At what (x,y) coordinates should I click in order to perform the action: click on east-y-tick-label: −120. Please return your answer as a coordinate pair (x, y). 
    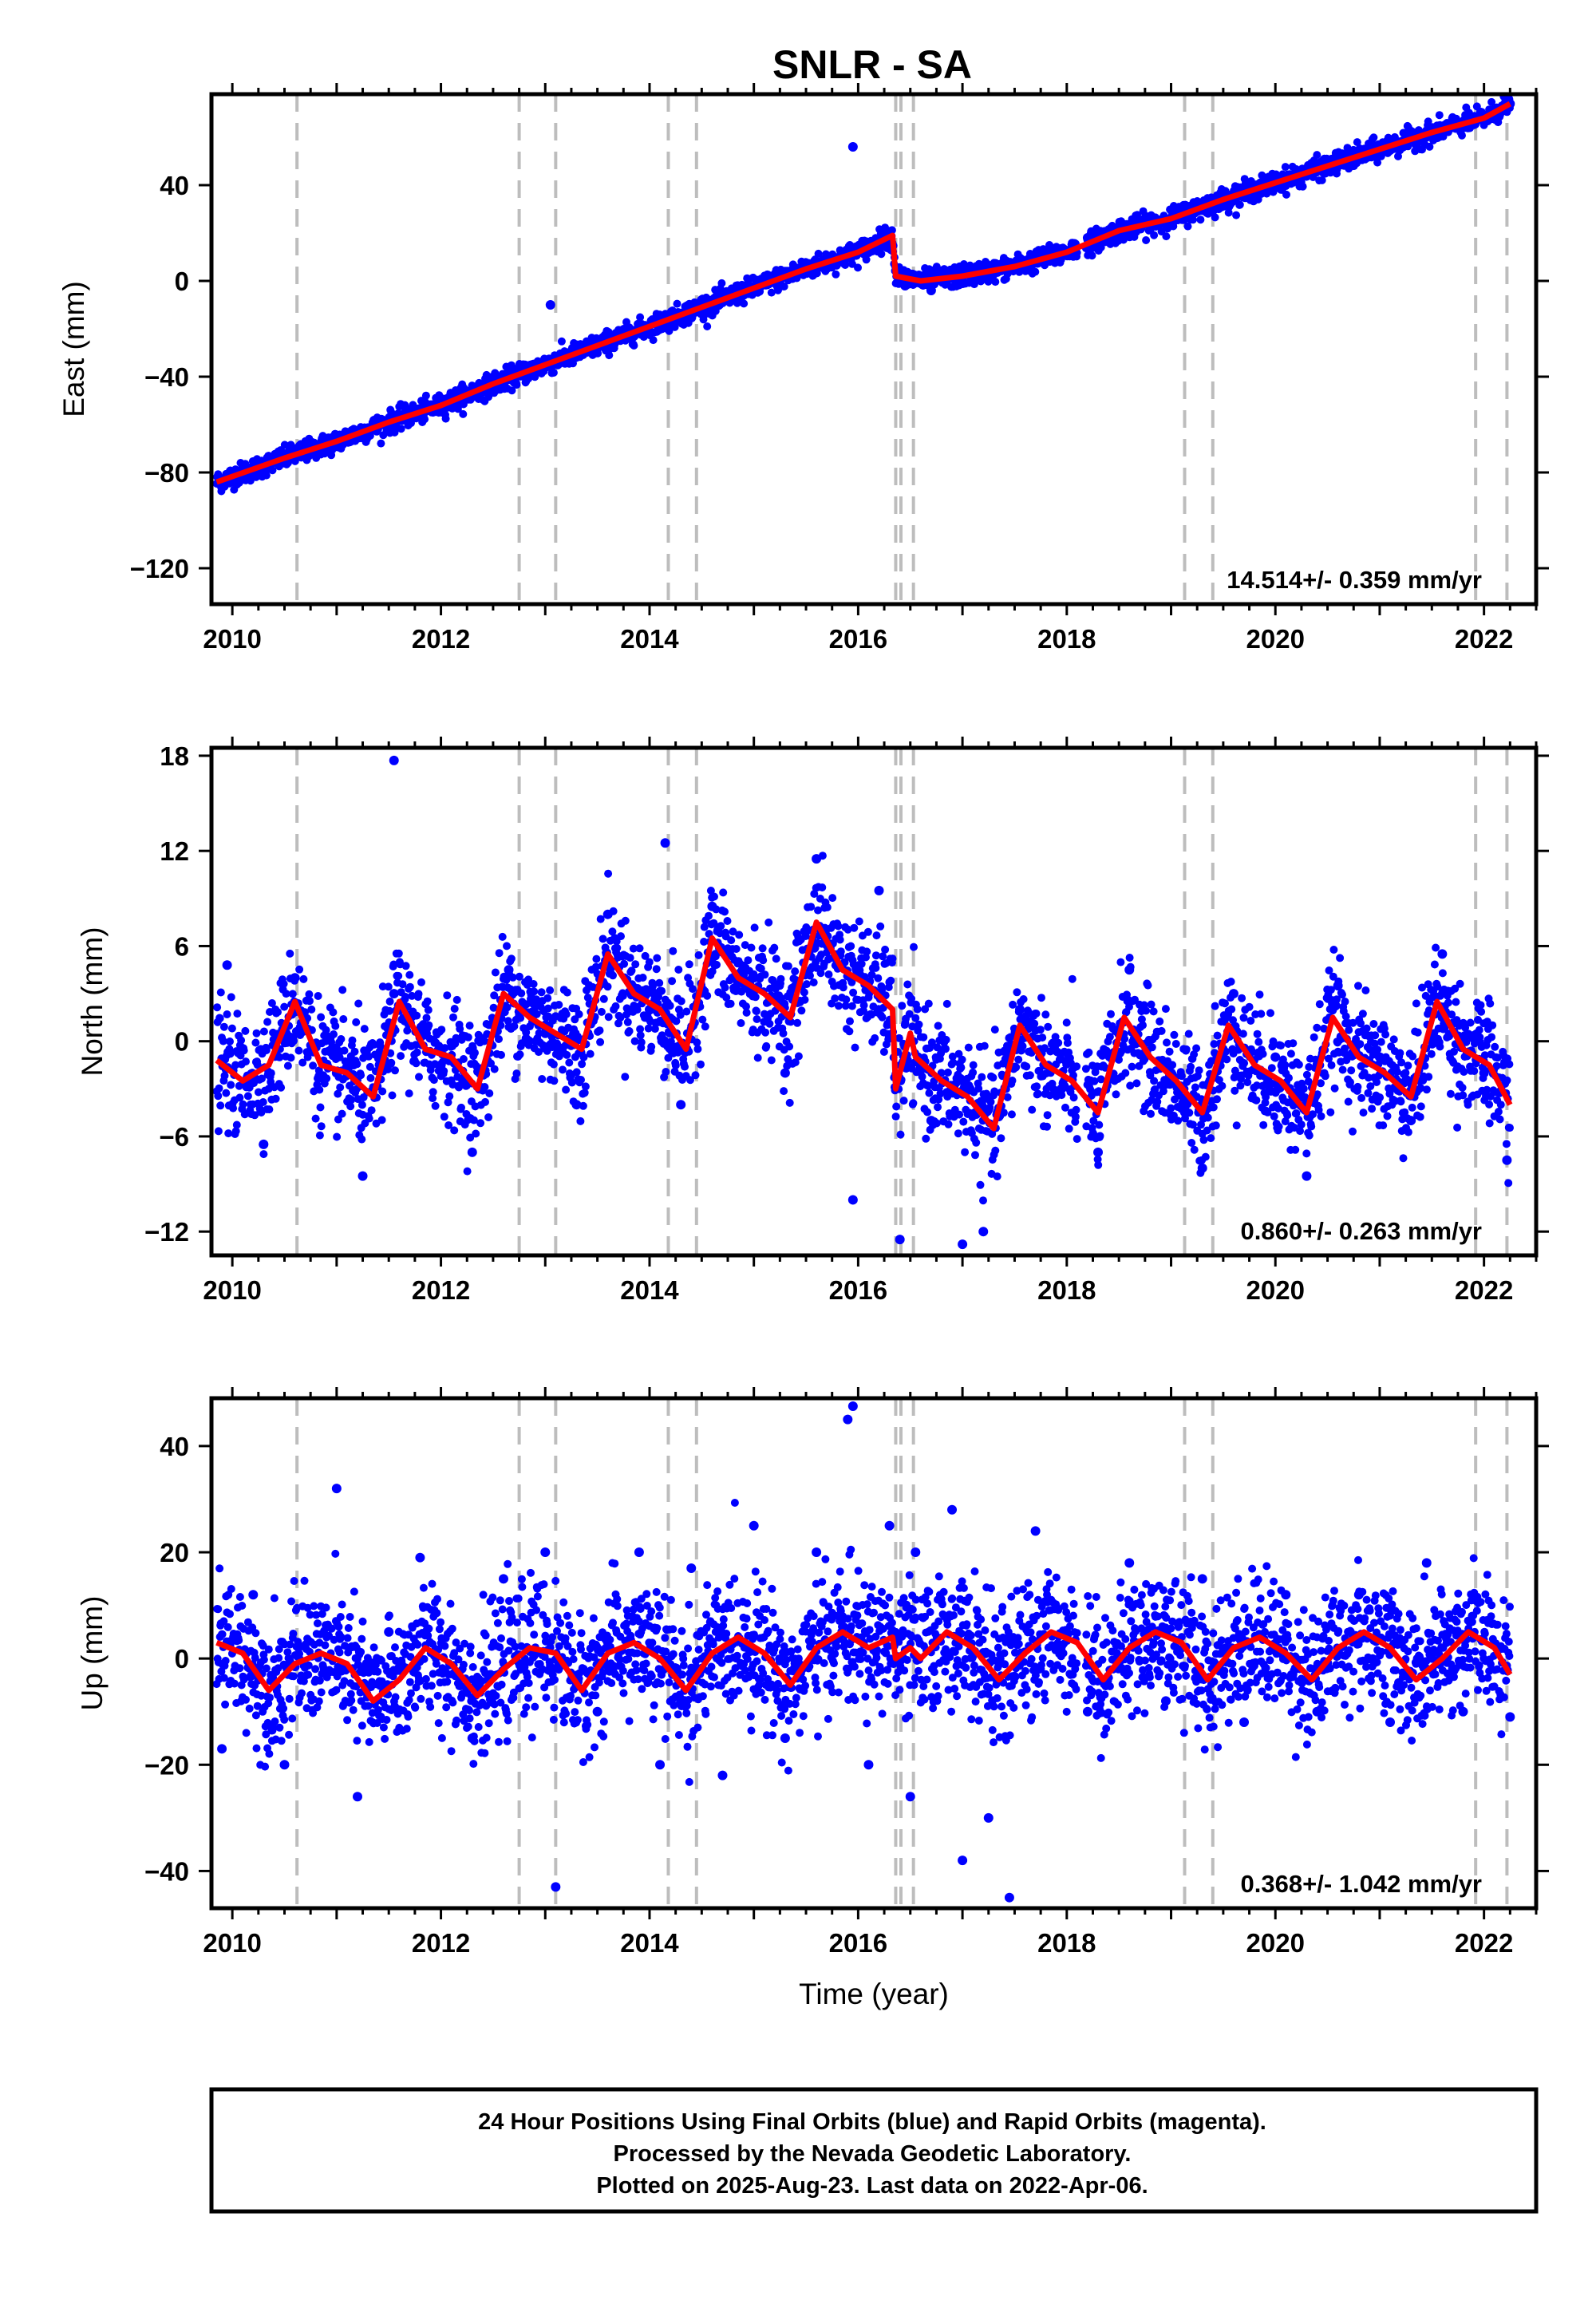
    Looking at the image, I should click on (159, 568).